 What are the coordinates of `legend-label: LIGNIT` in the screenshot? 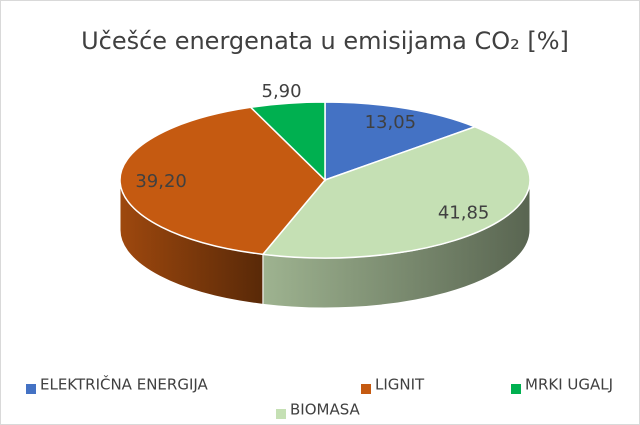 It's located at (400, 385).